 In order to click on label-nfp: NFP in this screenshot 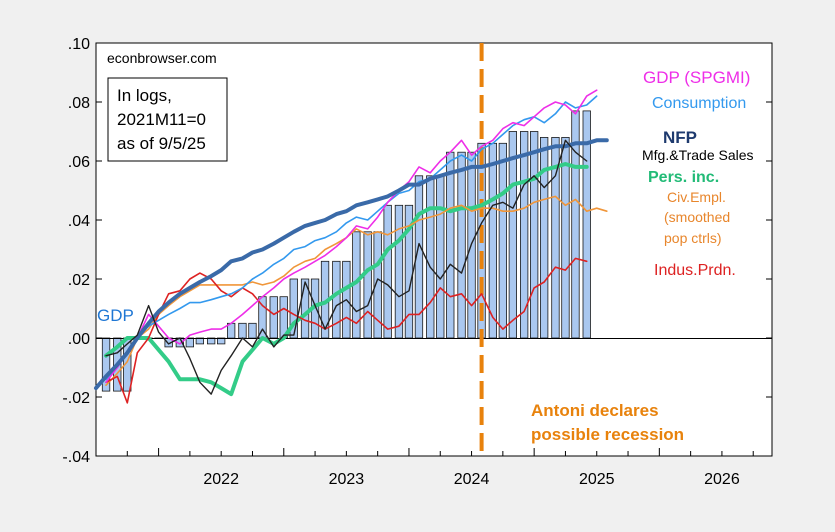, I will do `click(680, 137)`.